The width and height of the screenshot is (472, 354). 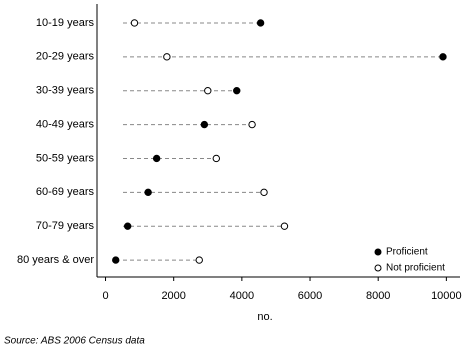 I want to click on y-tick-label: 50-59 years, so click(x=65, y=158).